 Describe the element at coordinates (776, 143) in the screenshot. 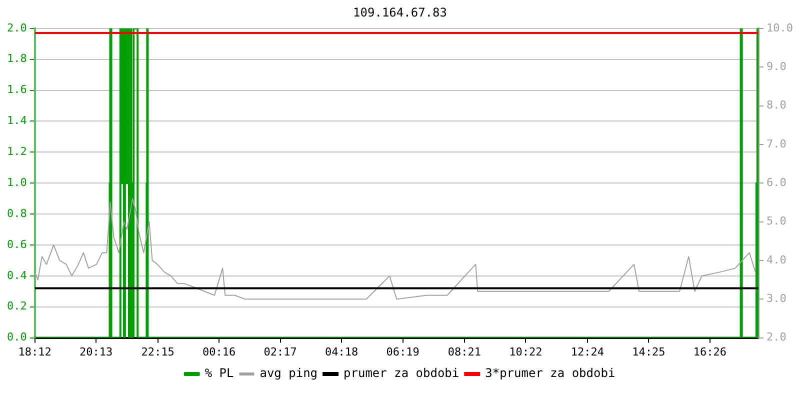

I see `y2-tick-label: 7.0` at that location.